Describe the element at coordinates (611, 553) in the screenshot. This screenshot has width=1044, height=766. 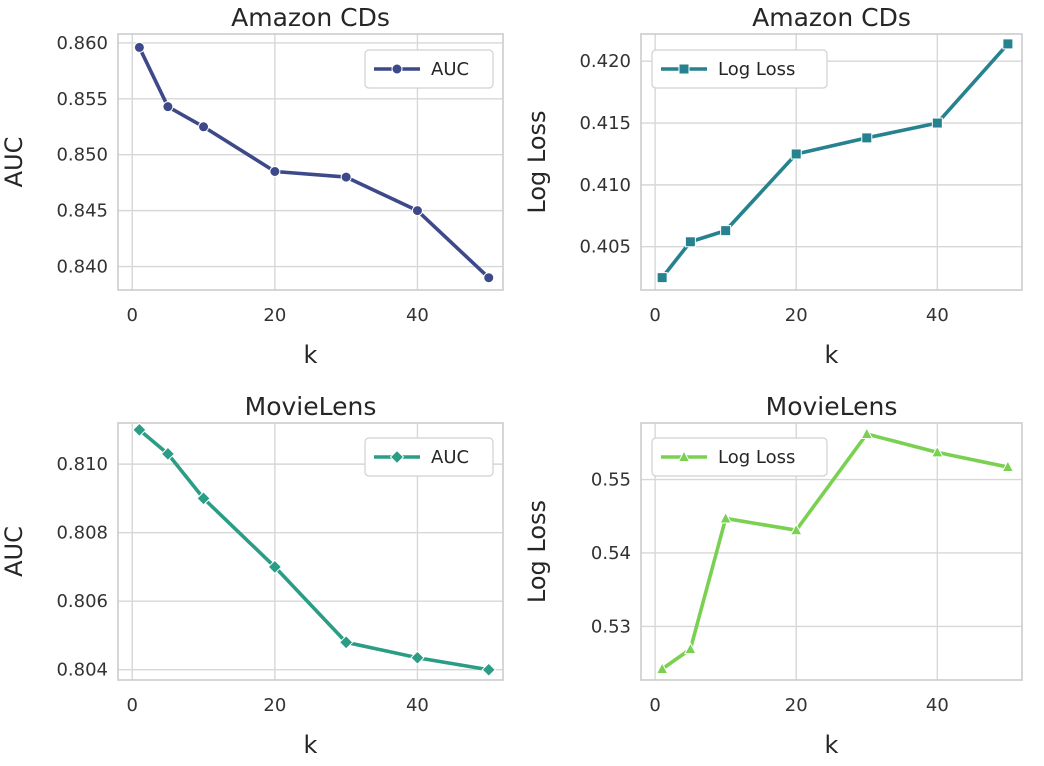
I see `y-tick-label: 0.54` at that location.